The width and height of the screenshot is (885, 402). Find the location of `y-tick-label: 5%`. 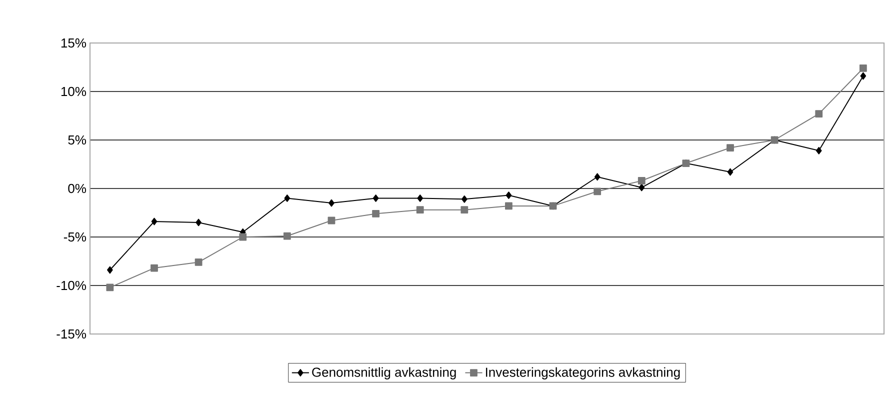

y-tick-label: 5% is located at coordinates (77, 140).